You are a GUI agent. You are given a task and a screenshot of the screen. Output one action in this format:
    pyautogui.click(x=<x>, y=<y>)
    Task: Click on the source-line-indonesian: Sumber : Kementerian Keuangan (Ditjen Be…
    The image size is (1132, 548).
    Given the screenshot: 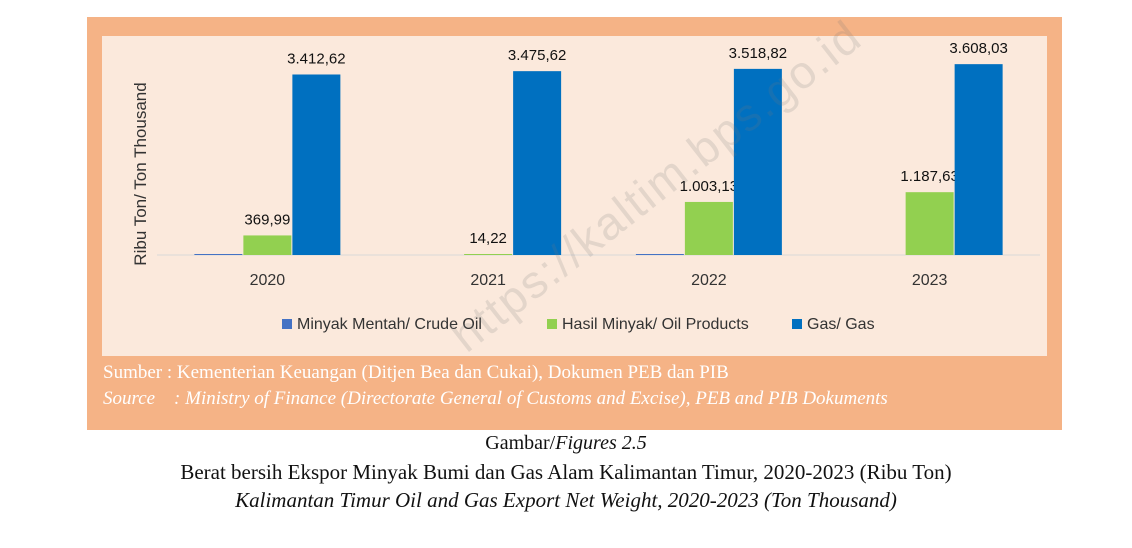 What is the action you would take?
    pyautogui.click(x=416, y=372)
    